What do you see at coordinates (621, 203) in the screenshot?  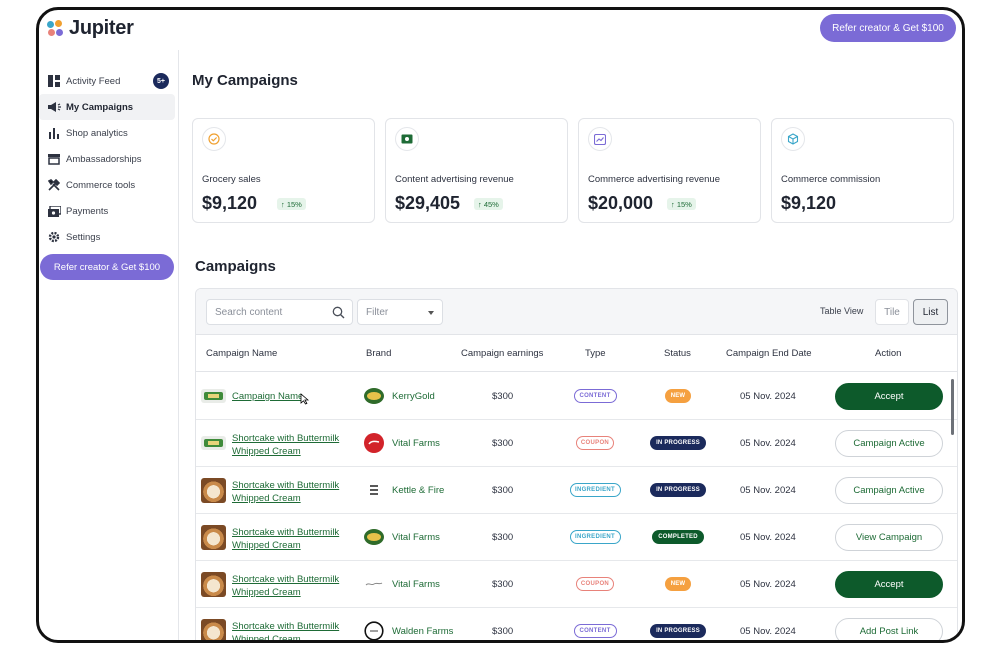 I see `kpi-value: $20,000` at bounding box center [621, 203].